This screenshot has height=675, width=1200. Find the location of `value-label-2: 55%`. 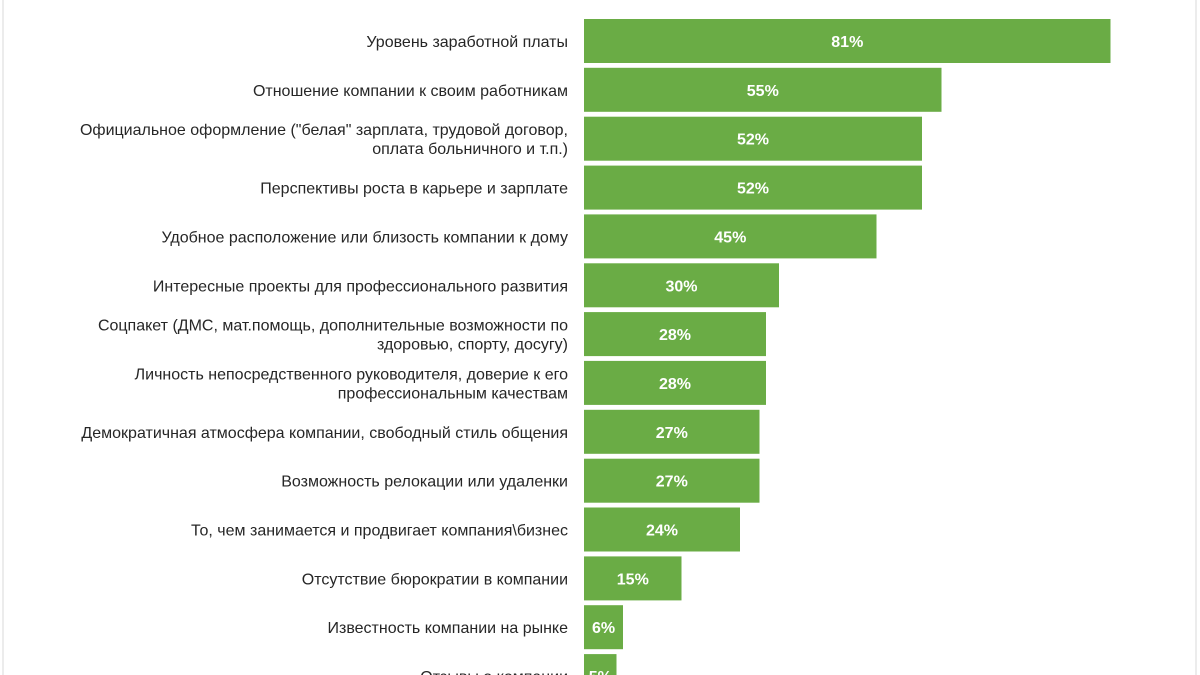

value-label-2: 55% is located at coordinates (763, 91).